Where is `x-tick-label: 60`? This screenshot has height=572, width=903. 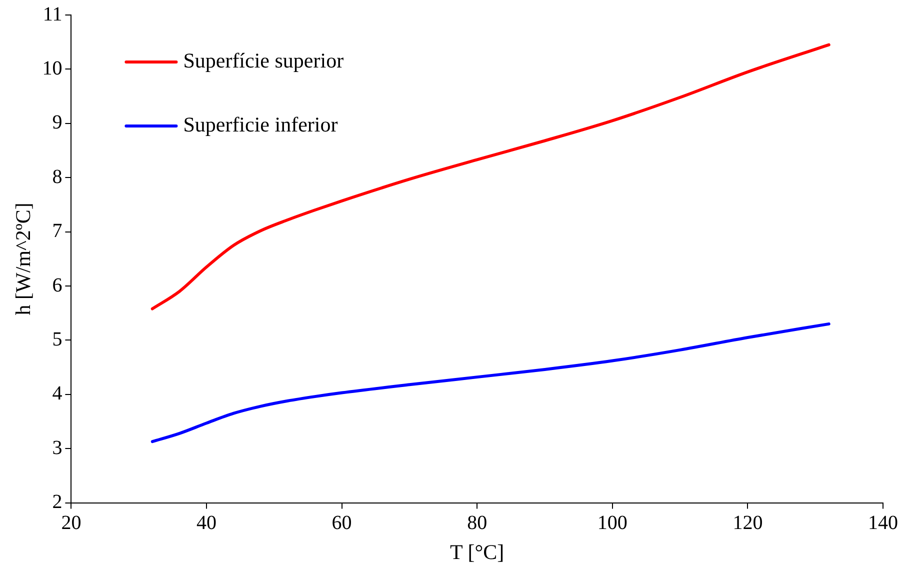
x-tick-label: 60 is located at coordinates (342, 523).